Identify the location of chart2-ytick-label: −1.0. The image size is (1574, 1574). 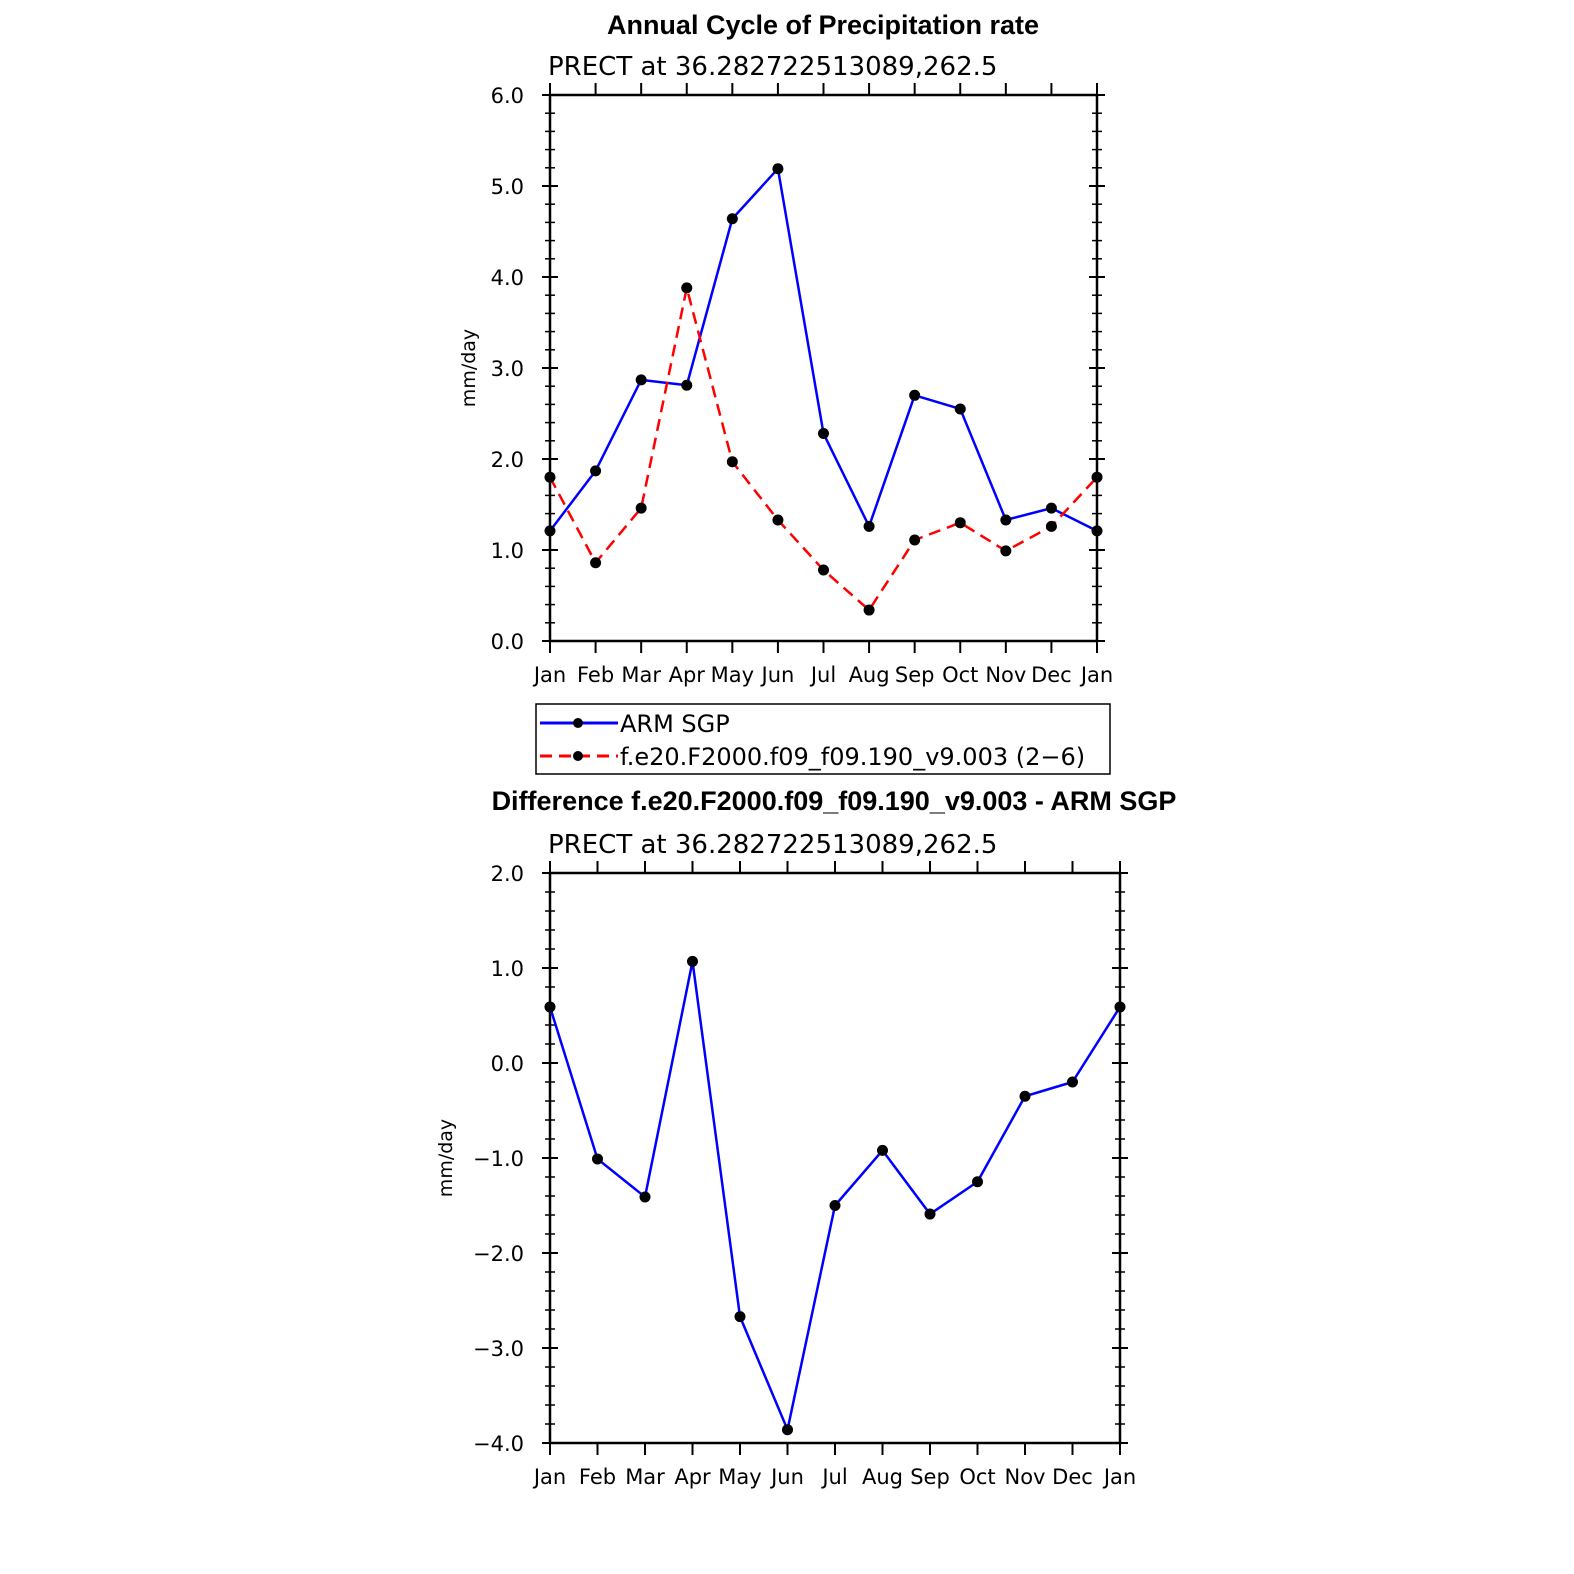
(498, 1159).